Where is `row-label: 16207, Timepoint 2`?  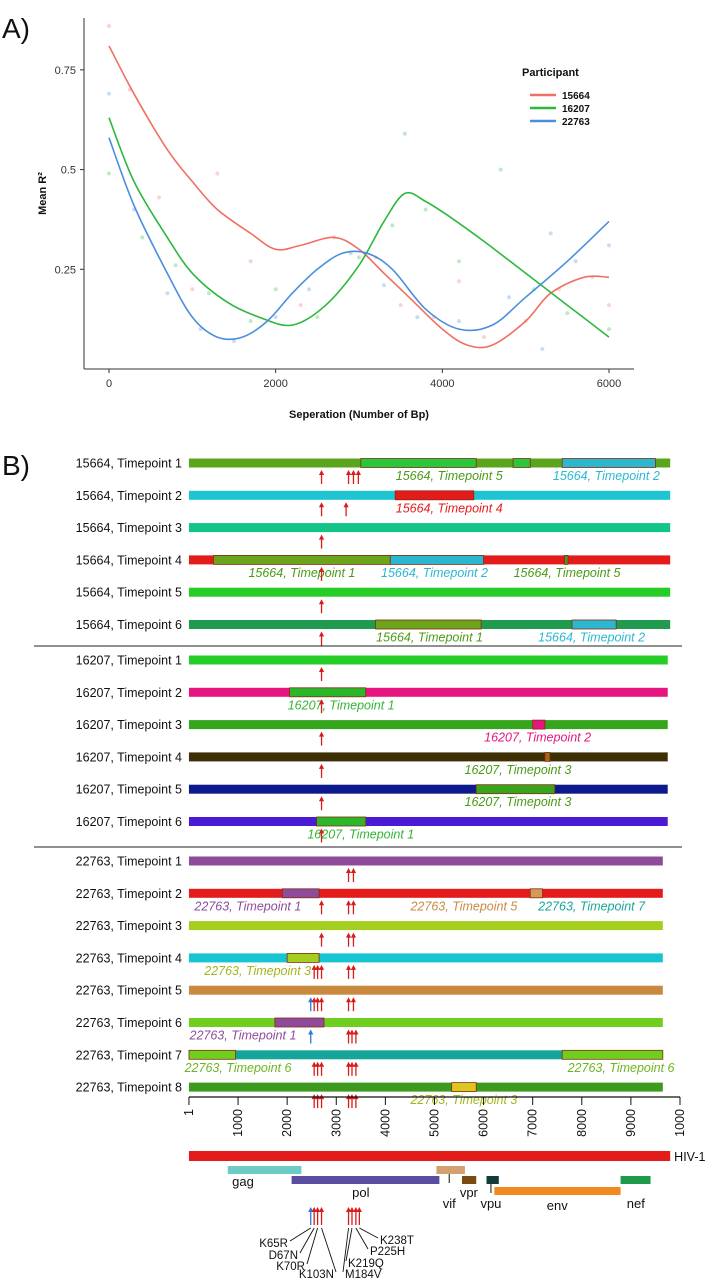 row-label: 16207, Timepoint 2 is located at coordinates (129, 693).